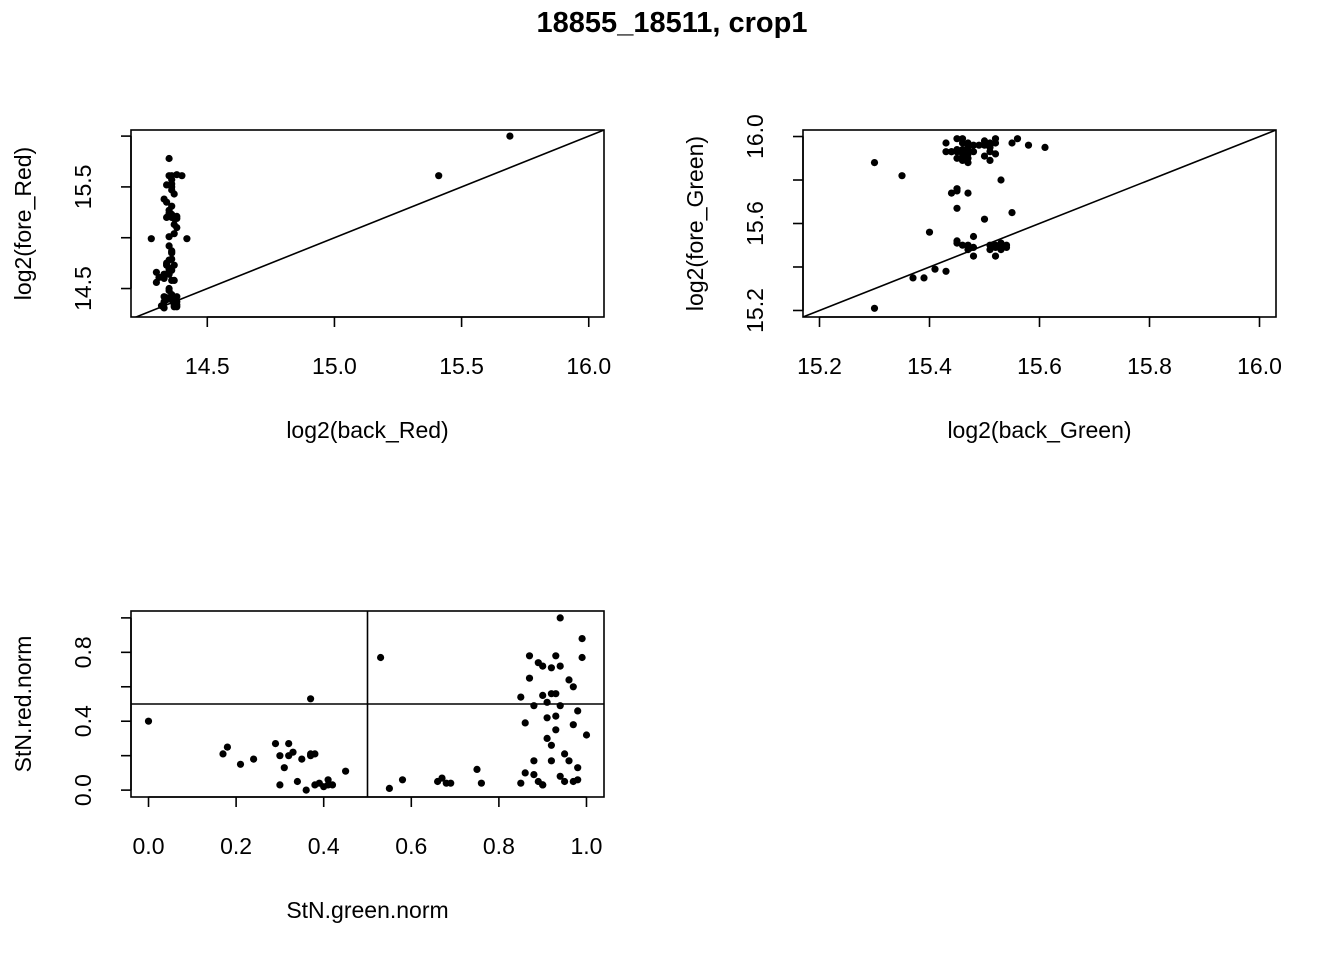 The height and width of the screenshot is (960, 1344). I want to click on x-tick-label: 14.5, so click(207, 366).